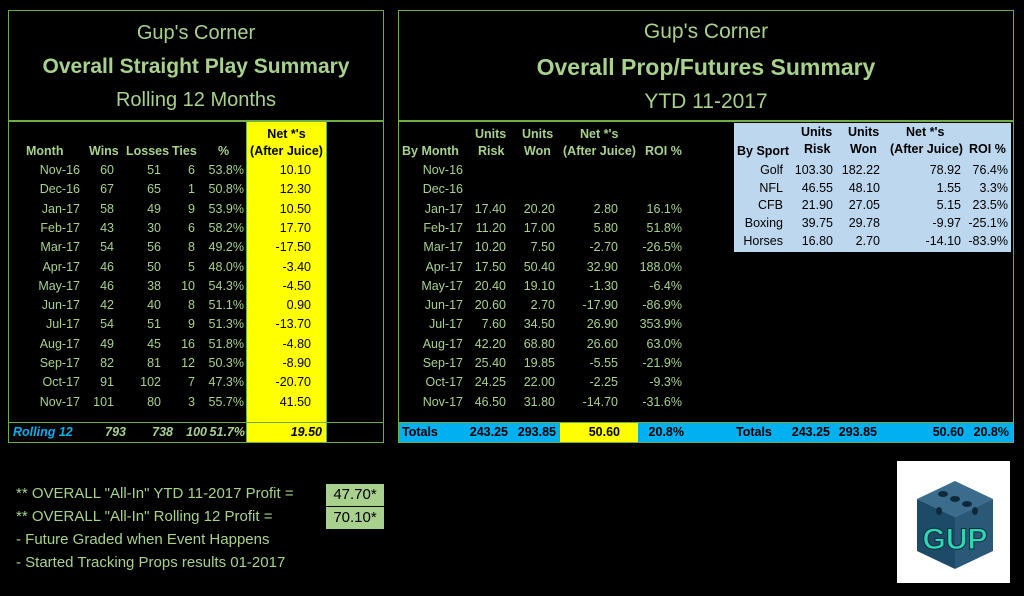 The width and height of the screenshot is (1024, 596). I want to click on left-row-pct: 51.1%, so click(226, 305).